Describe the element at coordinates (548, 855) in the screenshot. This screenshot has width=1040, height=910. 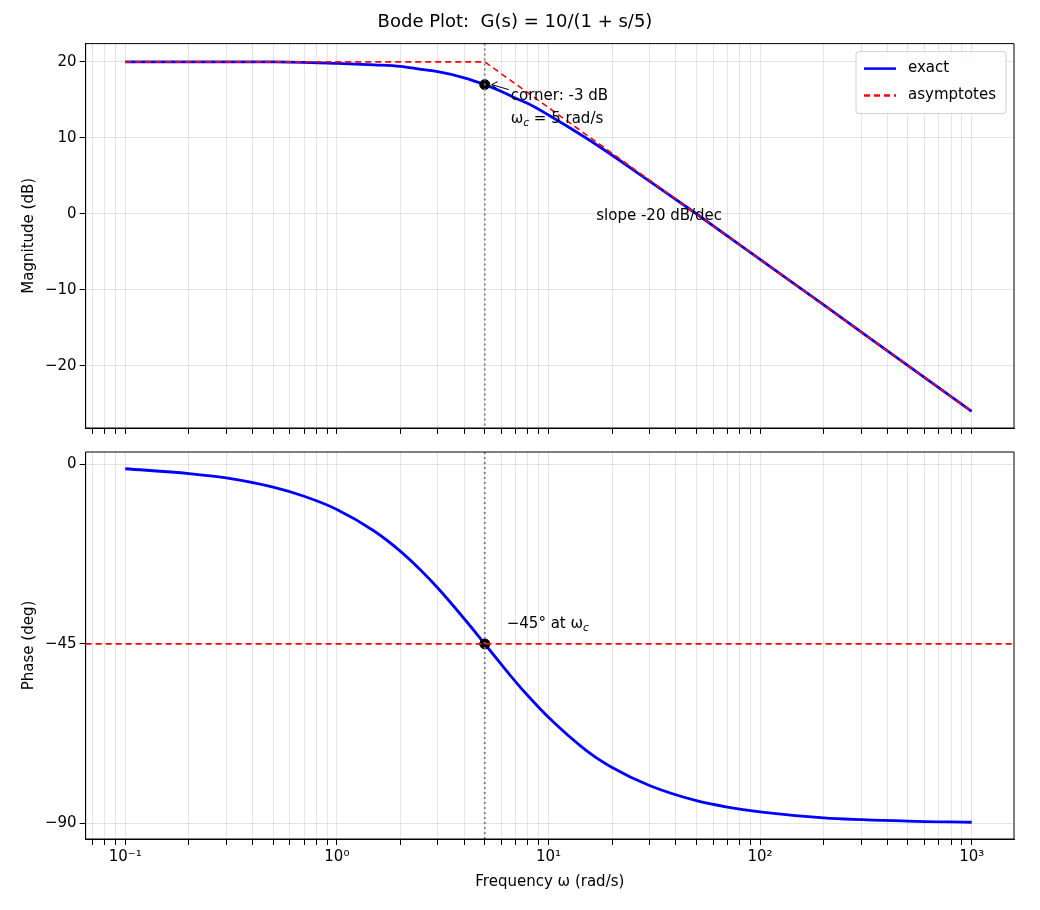
I see `x-tick-label: 10¹` at that location.